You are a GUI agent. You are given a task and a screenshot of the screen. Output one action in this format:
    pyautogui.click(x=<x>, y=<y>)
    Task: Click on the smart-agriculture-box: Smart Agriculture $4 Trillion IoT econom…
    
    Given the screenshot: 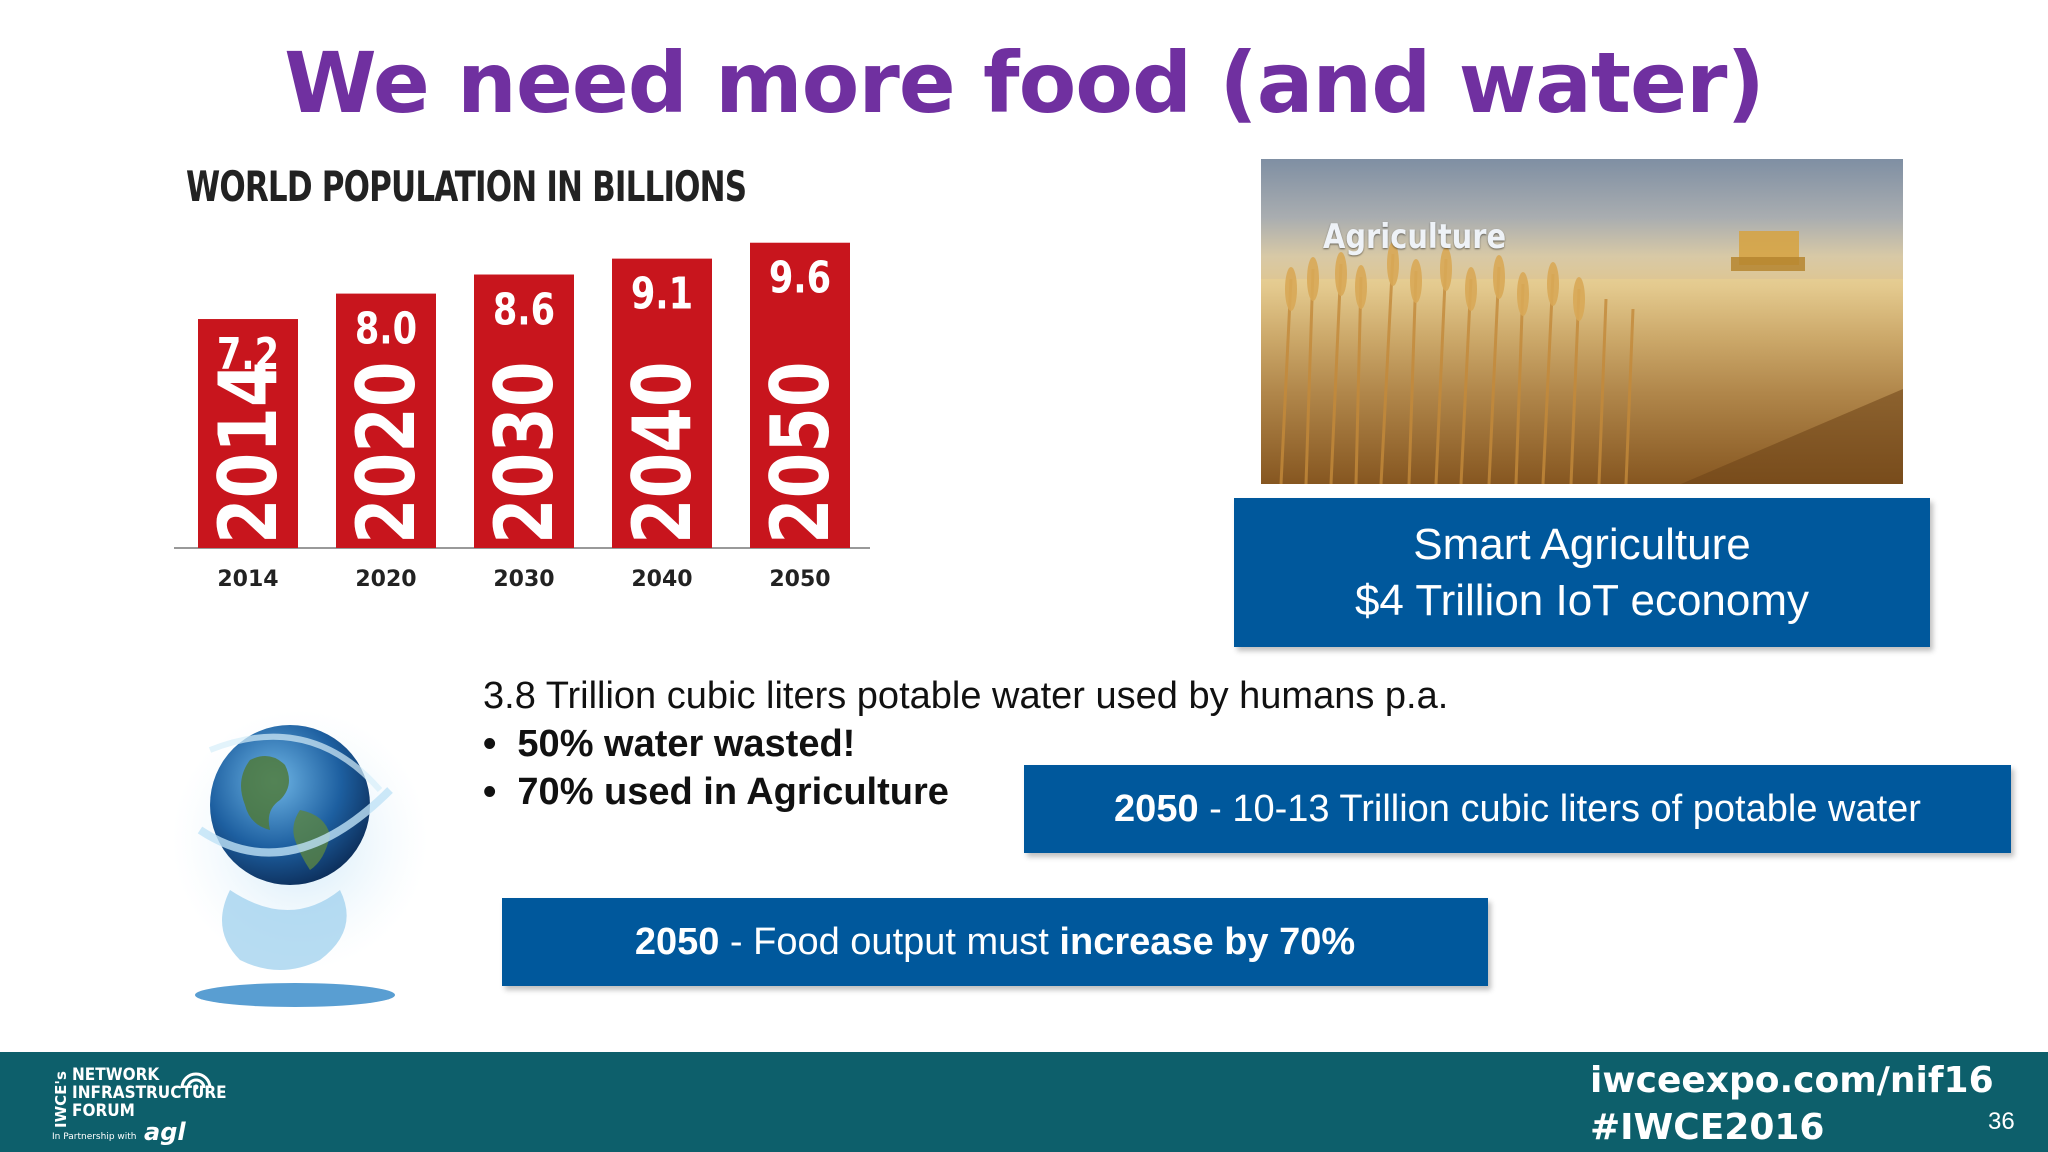 What is the action you would take?
    pyautogui.click(x=1582, y=572)
    